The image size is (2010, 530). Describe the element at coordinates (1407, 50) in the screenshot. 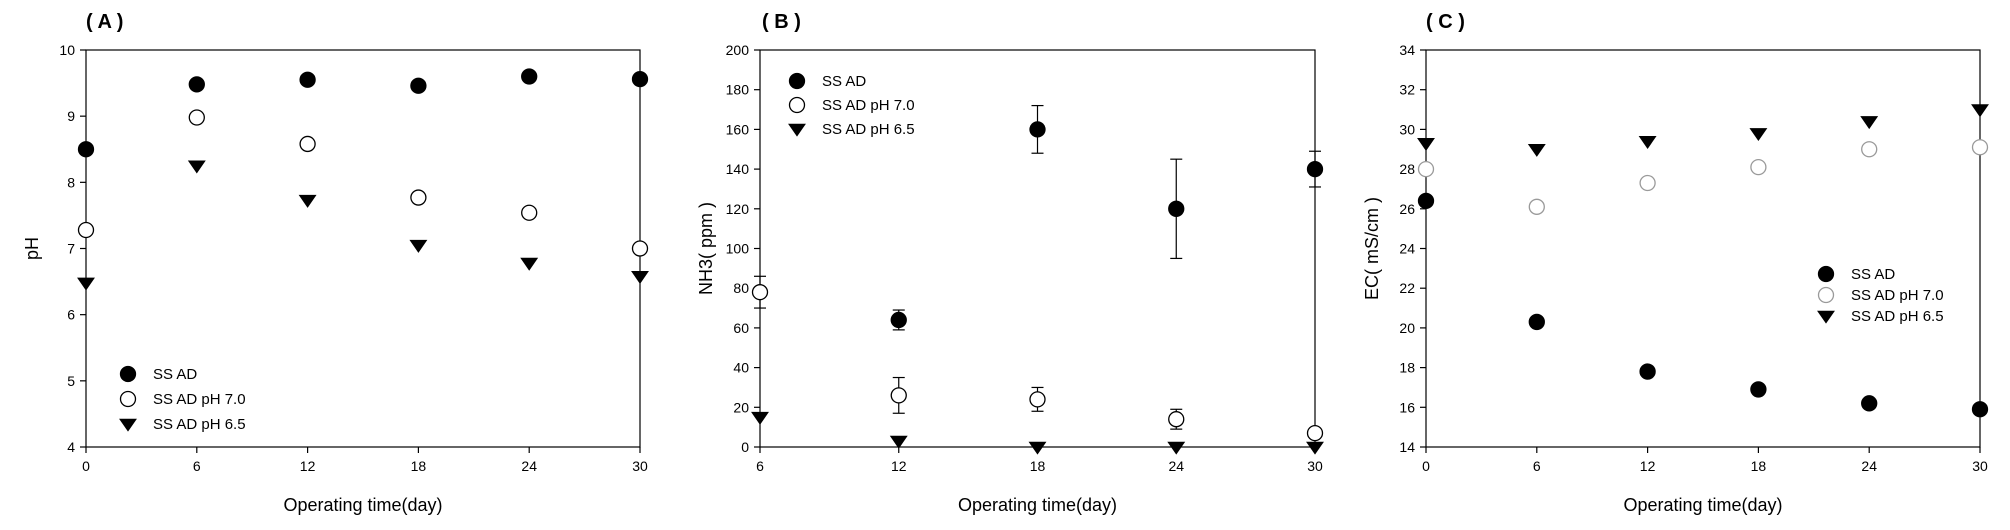

I see `y-tick-label: 34` at that location.